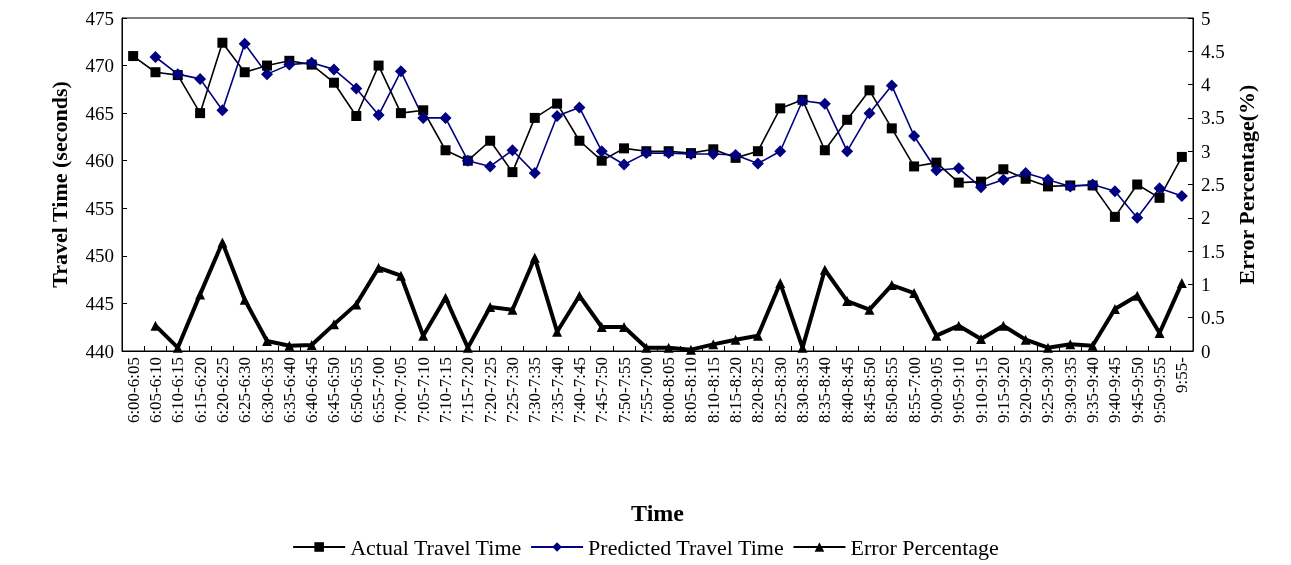 The height and width of the screenshot is (565, 1291). Describe the element at coordinates (736, 390) in the screenshot. I see `x-tick-label: 8:15-8:20` at that location.